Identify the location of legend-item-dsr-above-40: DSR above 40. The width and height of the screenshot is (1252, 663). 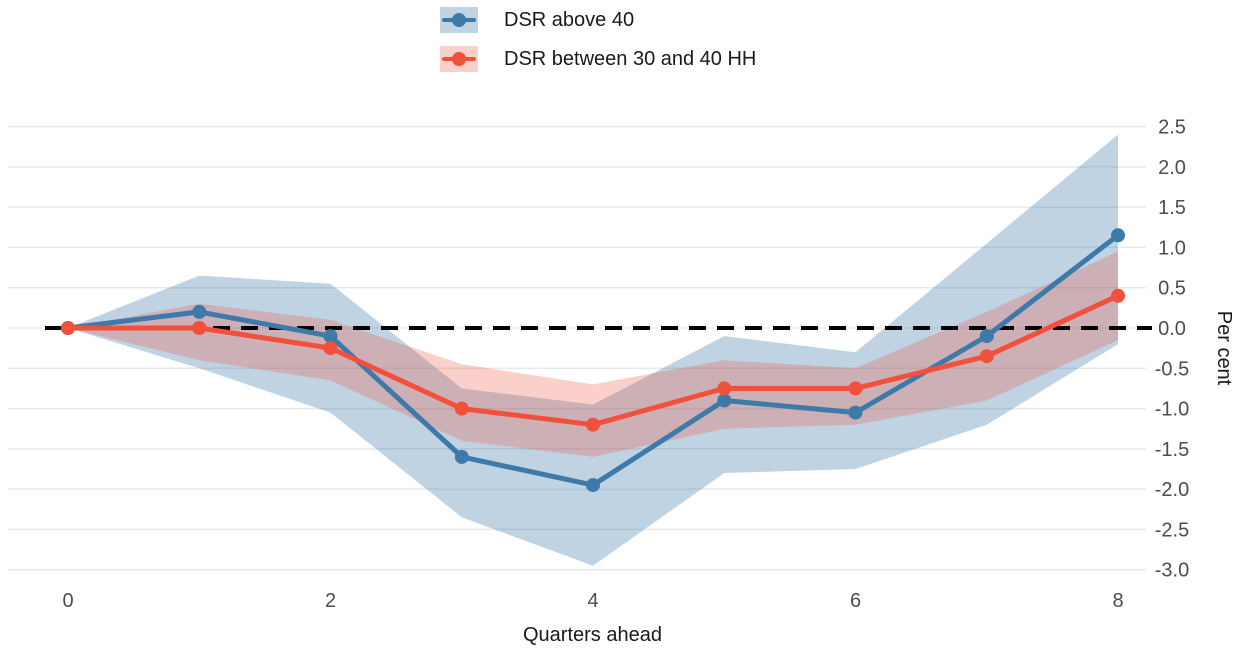
(598, 20).